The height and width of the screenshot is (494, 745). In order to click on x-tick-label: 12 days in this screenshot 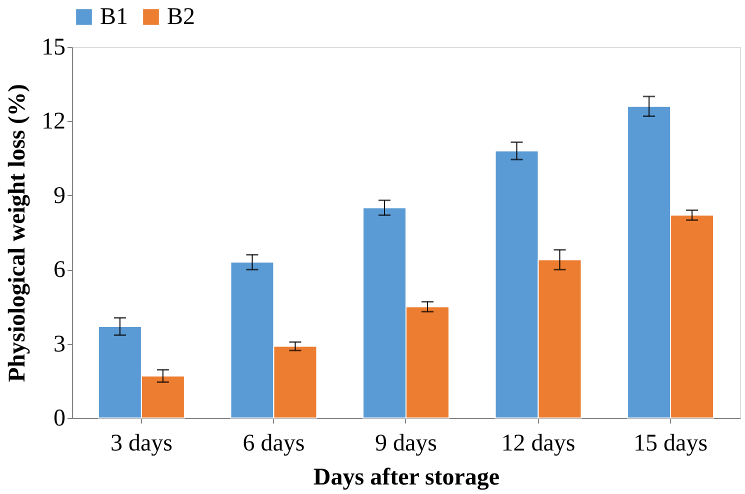, I will do `click(538, 443)`.